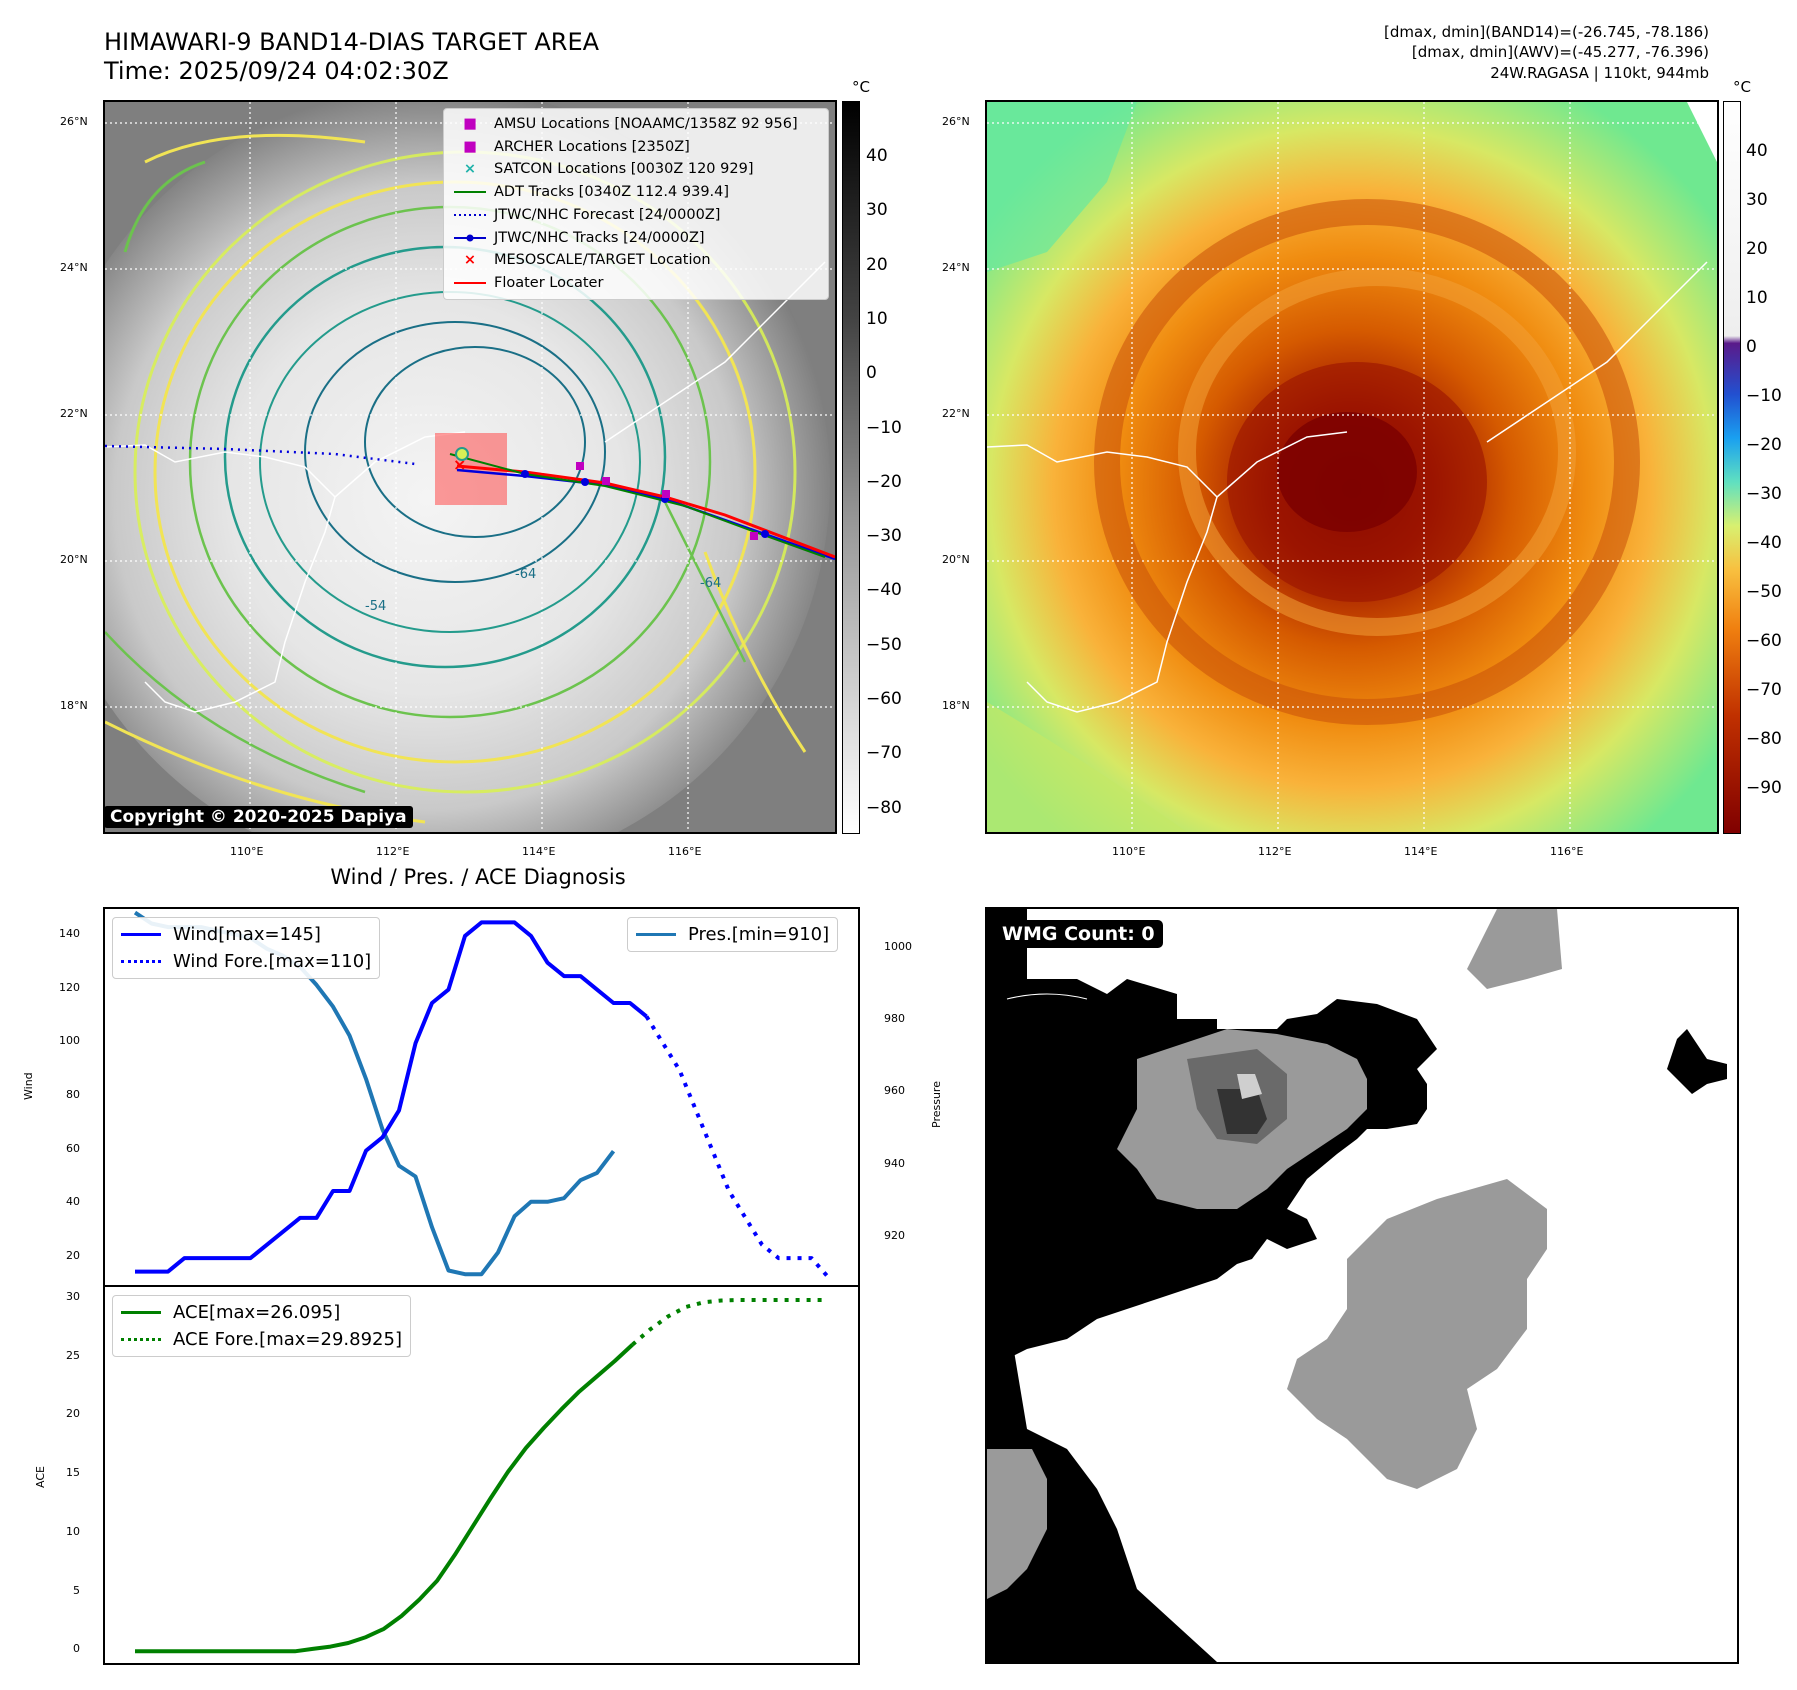 The image size is (1797, 1690). I want to click on wmg-count-label: WMG Count: 0, so click(1078, 934).